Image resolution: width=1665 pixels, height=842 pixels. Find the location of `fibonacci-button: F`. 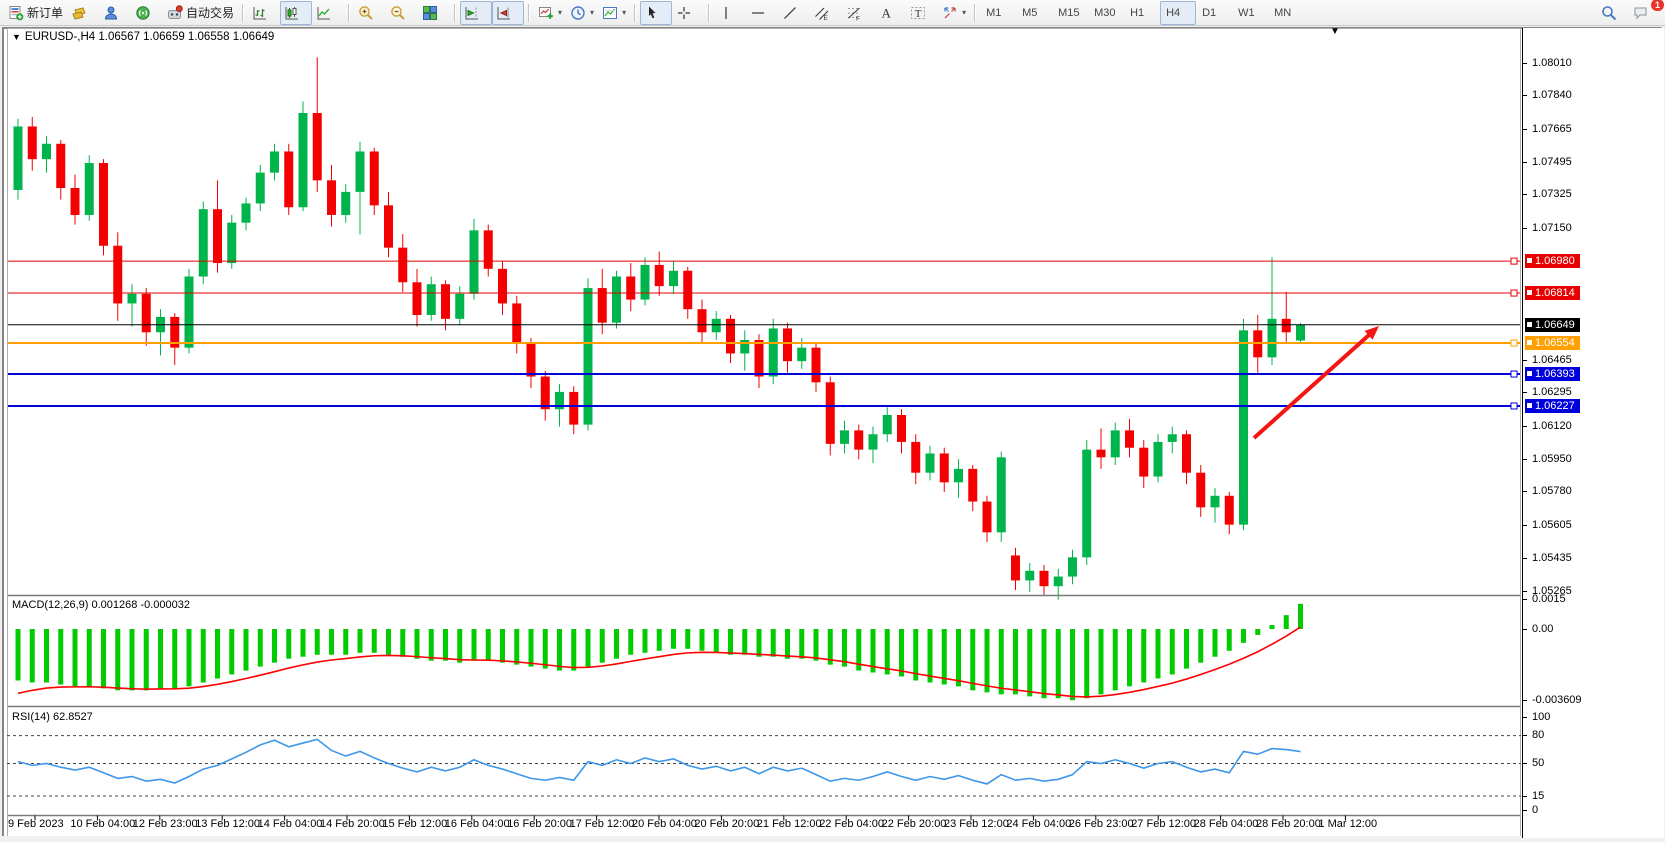

fibonacci-button: F is located at coordinates (858, 13).